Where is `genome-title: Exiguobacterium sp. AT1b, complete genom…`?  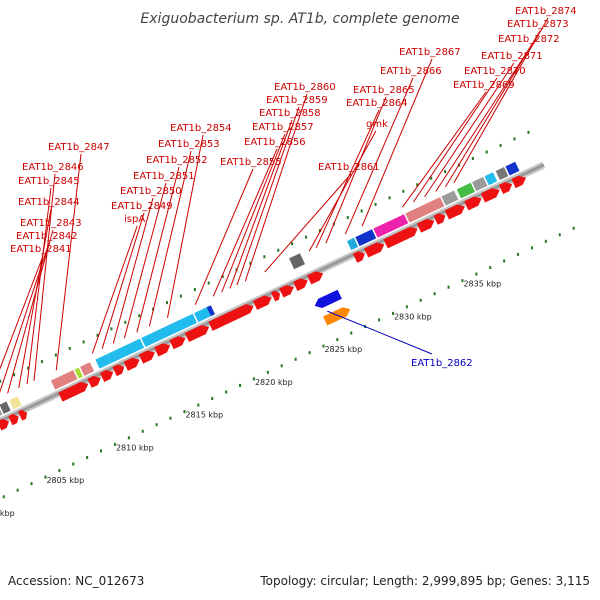
genome-title: Exiguobacterium sp. AT1b, complete genom… is located at coordinates (299, 19).